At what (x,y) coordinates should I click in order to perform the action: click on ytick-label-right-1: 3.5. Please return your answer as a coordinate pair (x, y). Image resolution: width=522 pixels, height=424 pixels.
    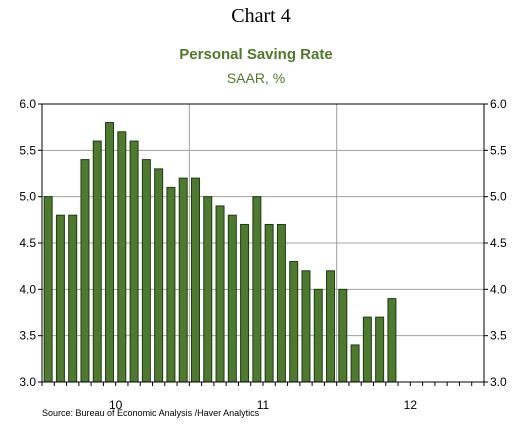
    Looking at the image, I should click on (498, 336).